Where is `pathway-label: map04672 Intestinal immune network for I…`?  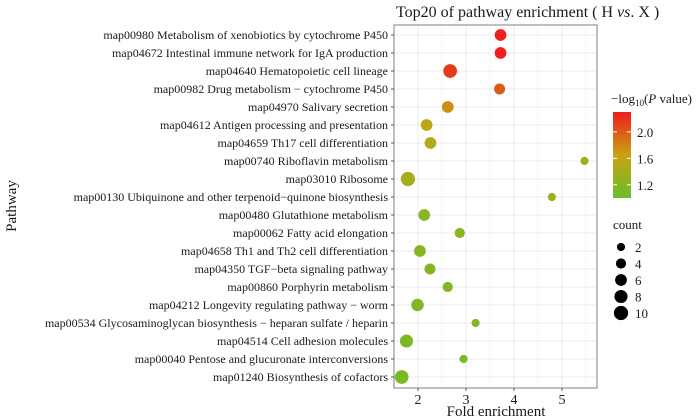 pathway-label: map04672 Intestinal immune network for I… is located at coordinates (250, 53).